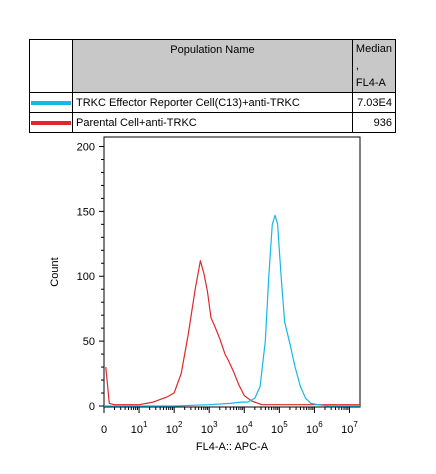 The height and width of the screenshot is (474, 436). Describe the element at coordinates (92, 407) in the screenshot. I see `y-tick-label-0: 0` at that location.